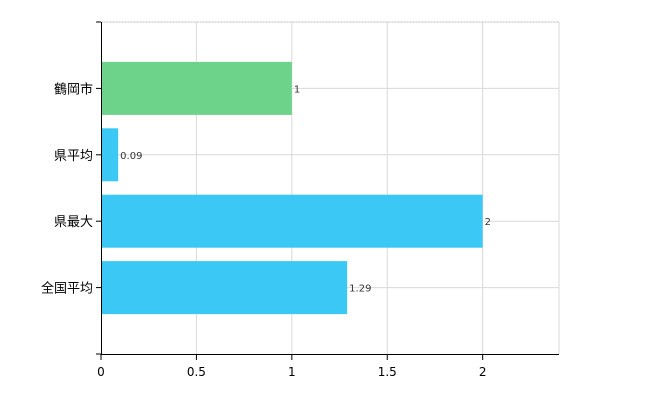 This screenshot has height=400, width=650. What do you see at coordinates (483, 372) in the screenshot?
I see `x-tick-label: 2` at bounding box center [483, 372].